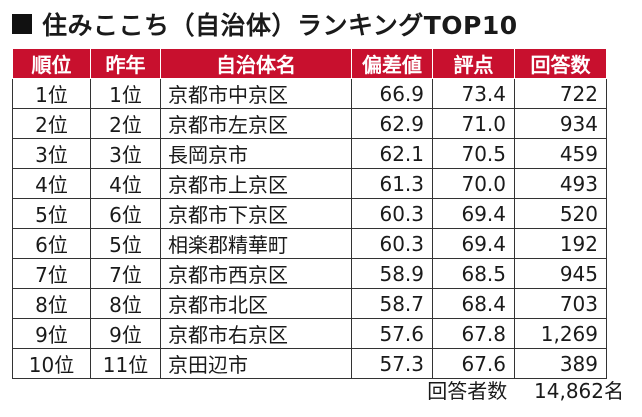 This screenshot has width=642, height=417. What do you see at coordinates (51, 123) in the screenshot?
I see `rank-cell: 2位` at bounding box center [51, 123].